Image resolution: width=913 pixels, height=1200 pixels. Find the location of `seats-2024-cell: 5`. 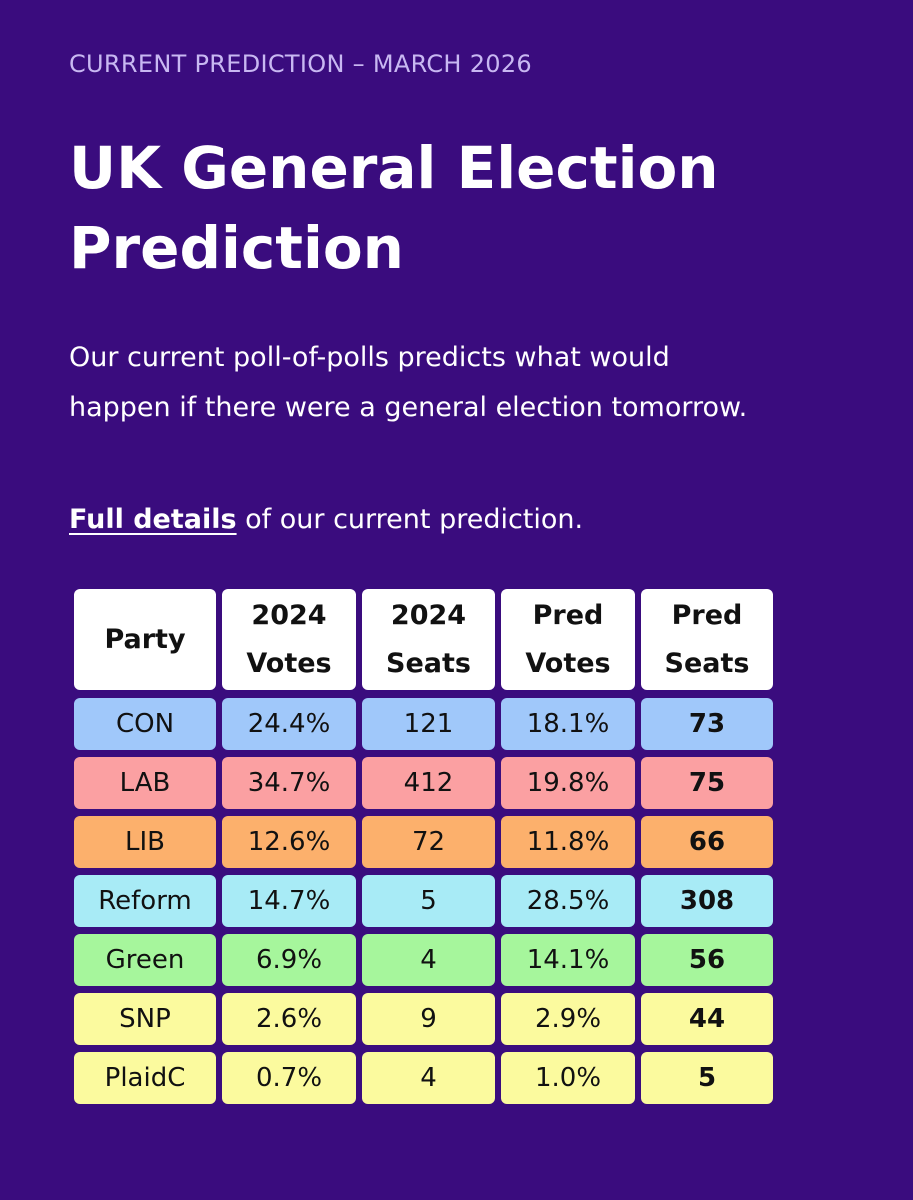

seats-2024-cell: 5 is located at coordinates (428, 901).